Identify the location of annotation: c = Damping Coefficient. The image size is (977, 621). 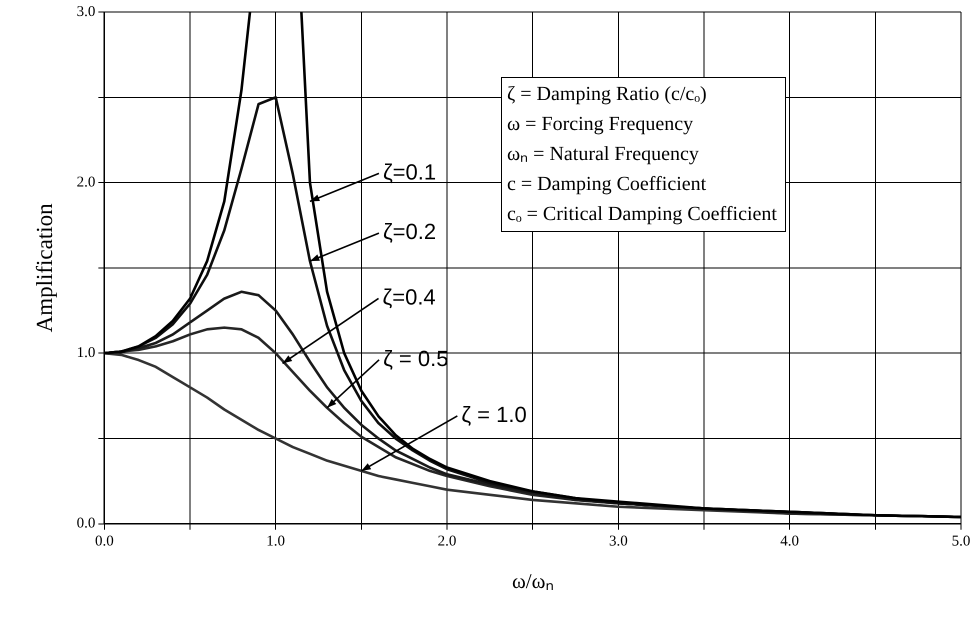
(607, 184).